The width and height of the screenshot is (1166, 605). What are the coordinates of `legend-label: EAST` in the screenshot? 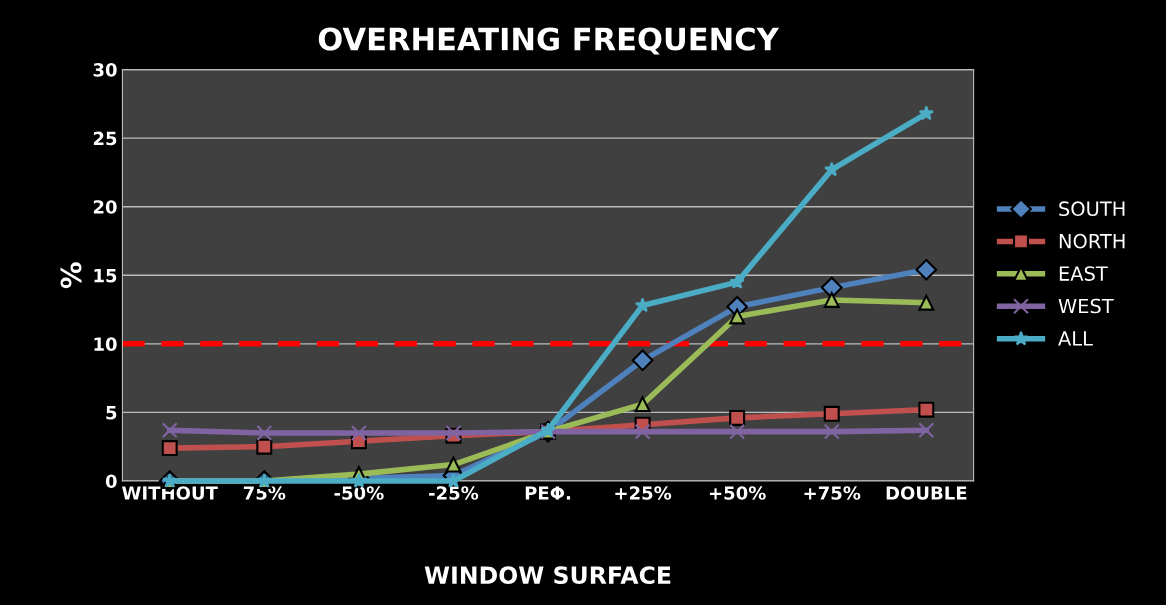 It's located at (1083, 273).